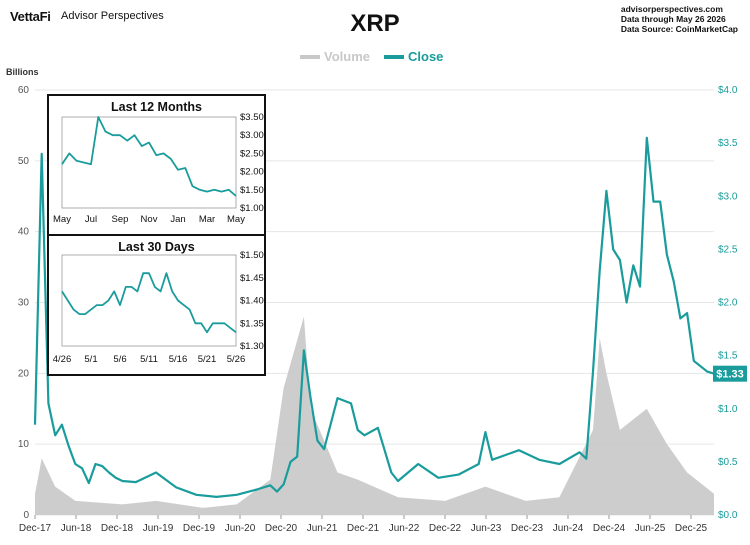 This screenshot has width=750, height=545. Describe the element at coordinates (426, 56) in the screenshot. I see `legend-close-label: Close` at that location.